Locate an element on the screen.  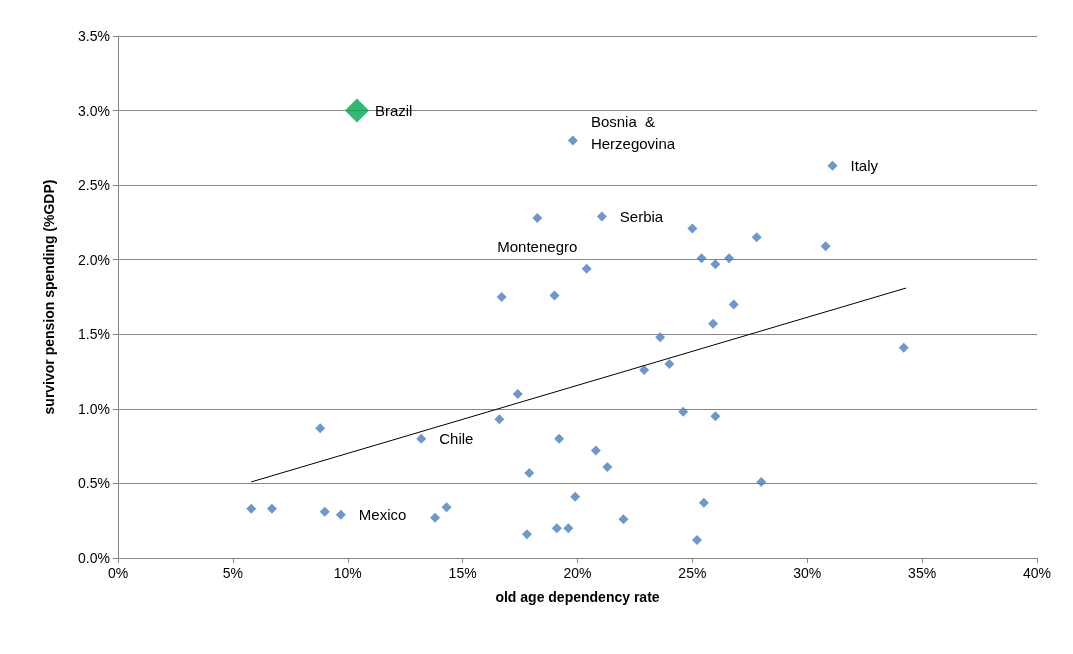
annotation: Italy is located at coordinates (864, 166).